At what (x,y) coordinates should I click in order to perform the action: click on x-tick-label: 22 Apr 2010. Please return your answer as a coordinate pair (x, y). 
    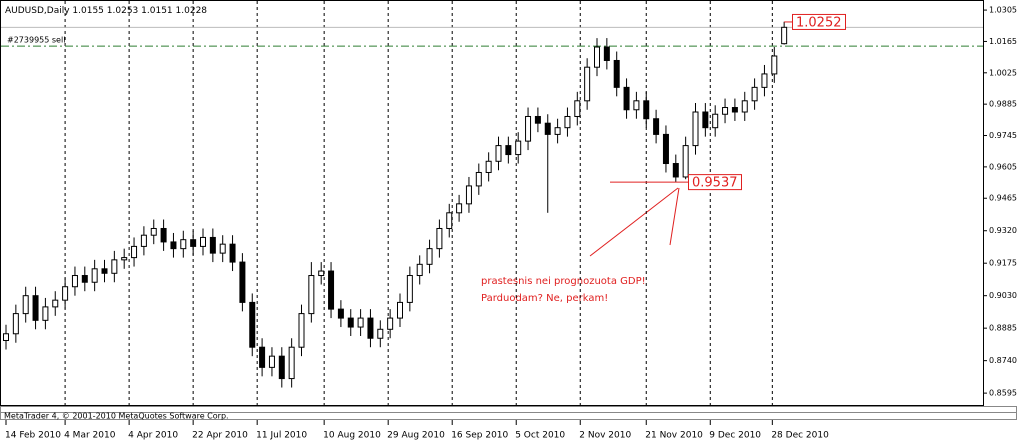
    Looking at the image, I should click on (220, 436).